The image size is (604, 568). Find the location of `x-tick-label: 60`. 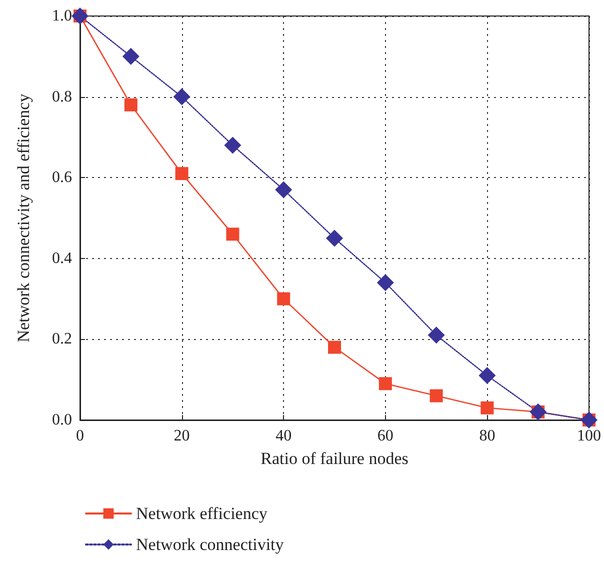

x-tick-label: 60 is located at coordinates (385, 436).